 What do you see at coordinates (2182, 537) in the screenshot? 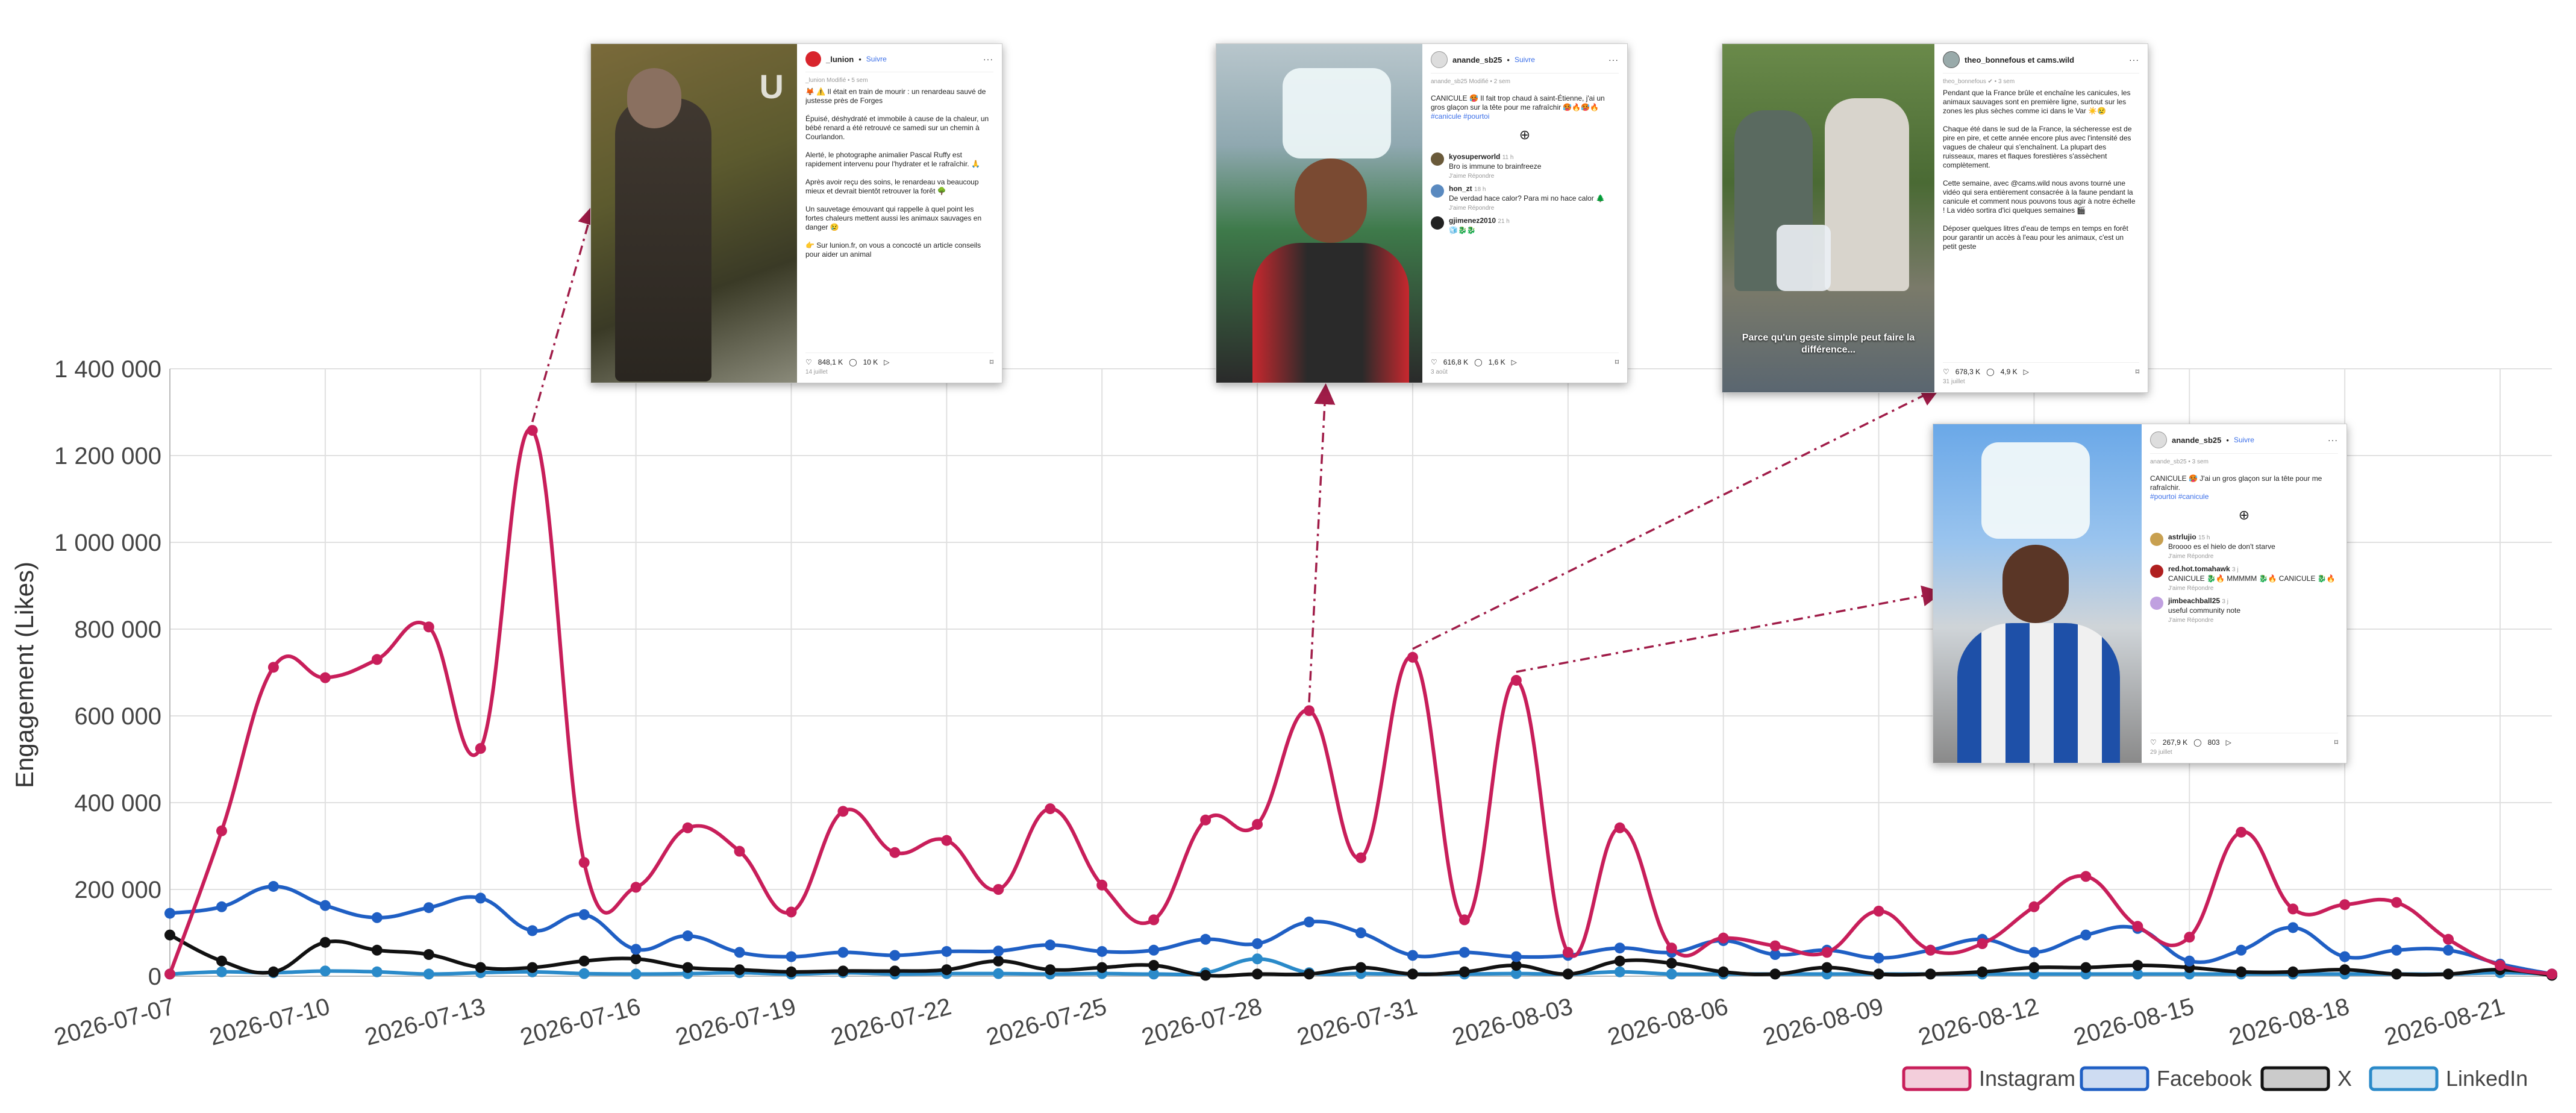
I see `comment-user: astrlujio` at bounding box center [2182, 537].